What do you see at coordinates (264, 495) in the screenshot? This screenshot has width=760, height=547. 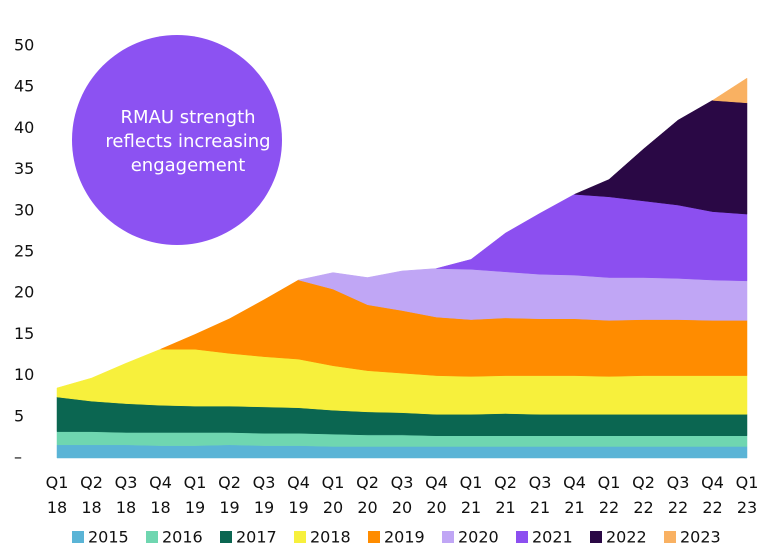 I see `x-tick-label: Q3 19` at bounding box center [264, 495].